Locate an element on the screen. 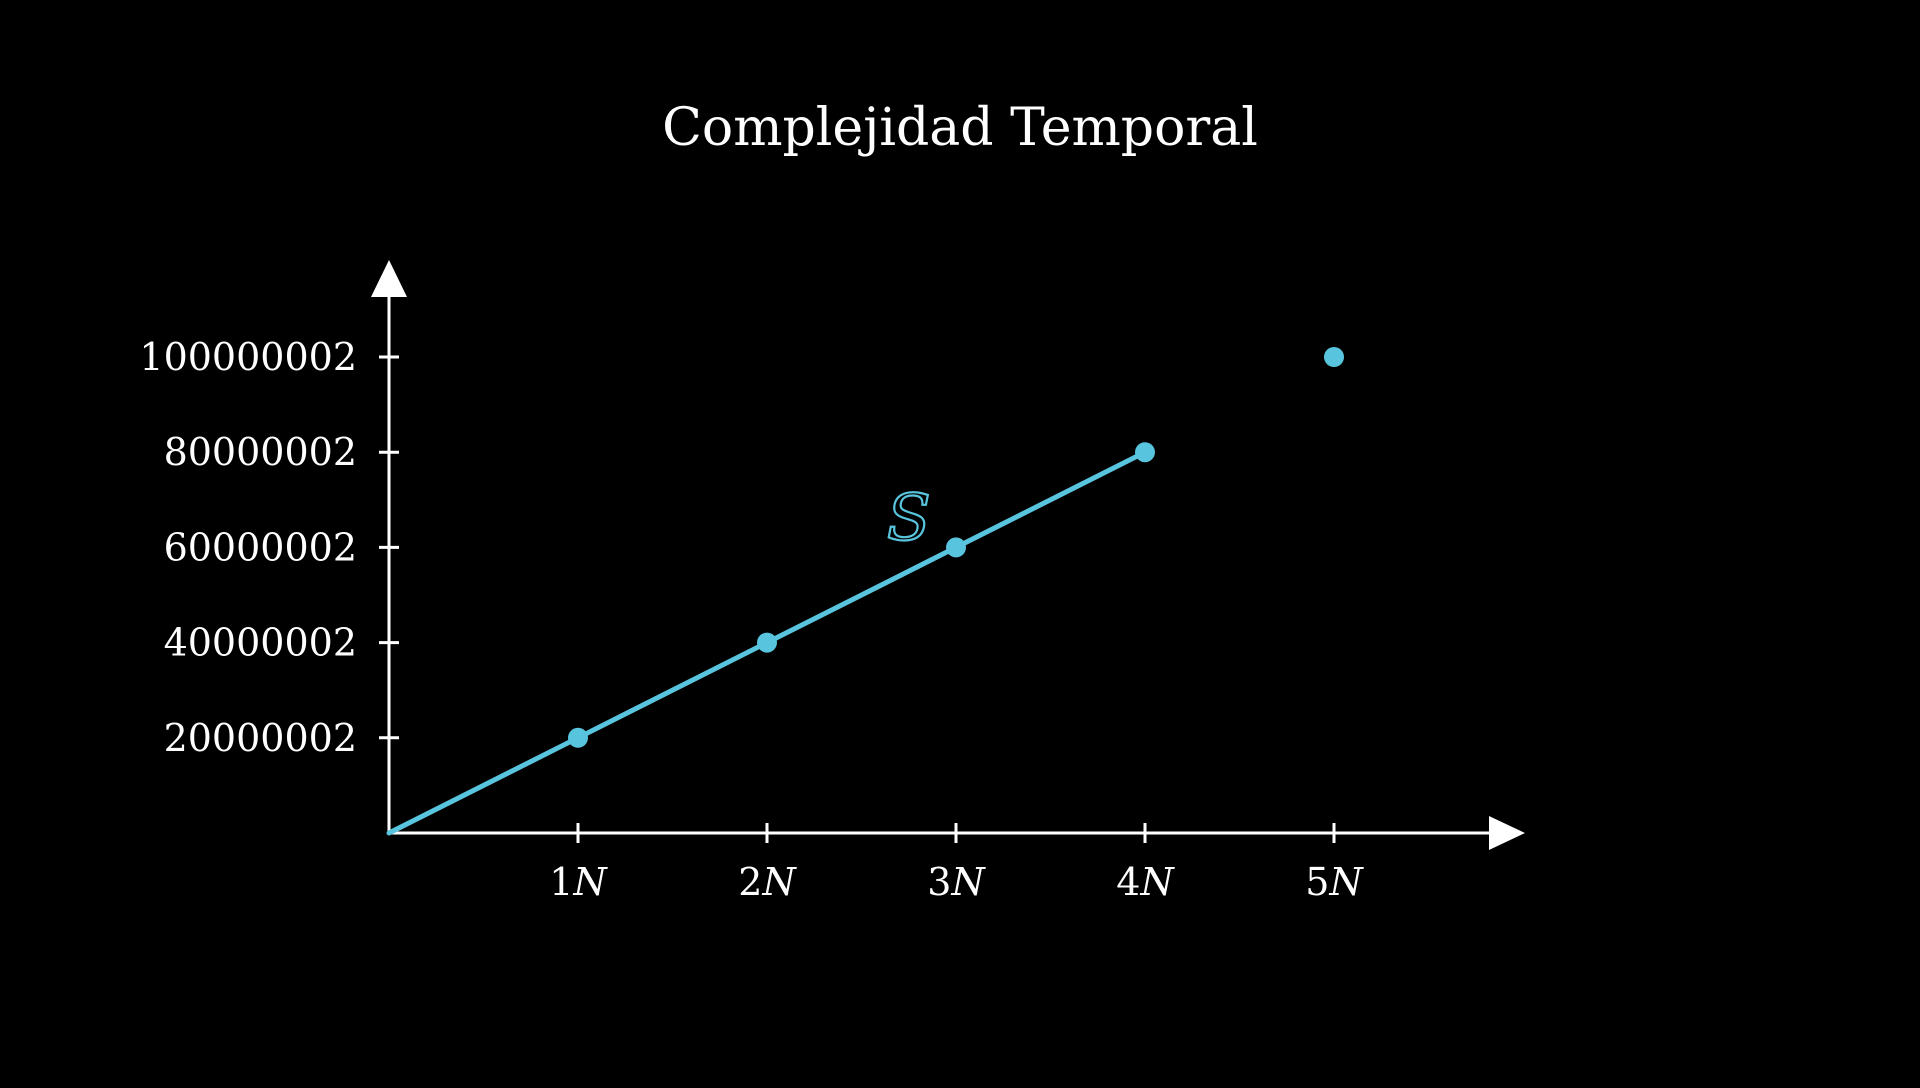 This screenshot has height=1088, width=1920. y-tick-label: 80000002 is located at coordinates (260, 452).